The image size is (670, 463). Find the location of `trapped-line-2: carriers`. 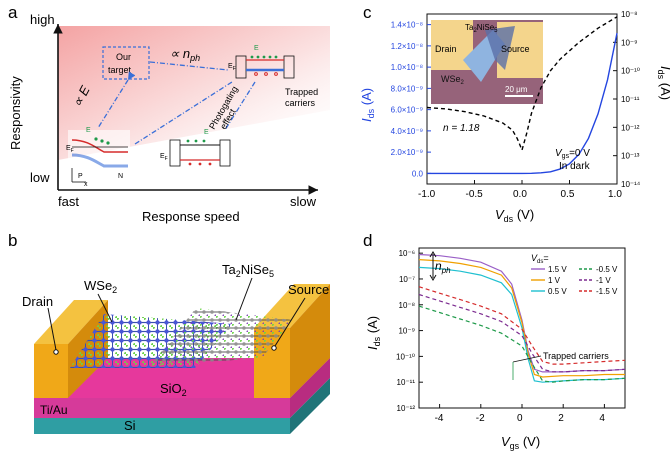

trapped-line-2: carriers is located at coordinates (300, 103).